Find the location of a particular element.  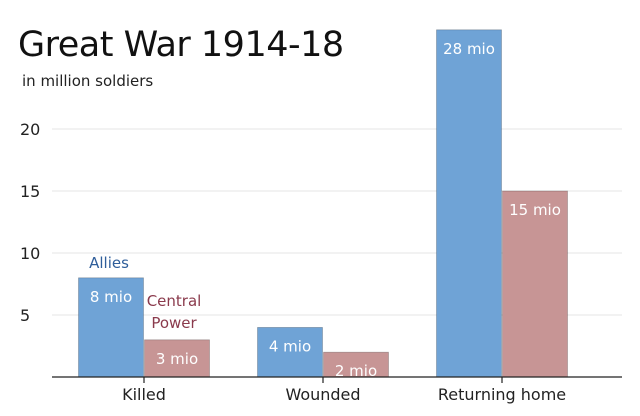

x-tick-label: Wounded is located at coordinates (322, 394).